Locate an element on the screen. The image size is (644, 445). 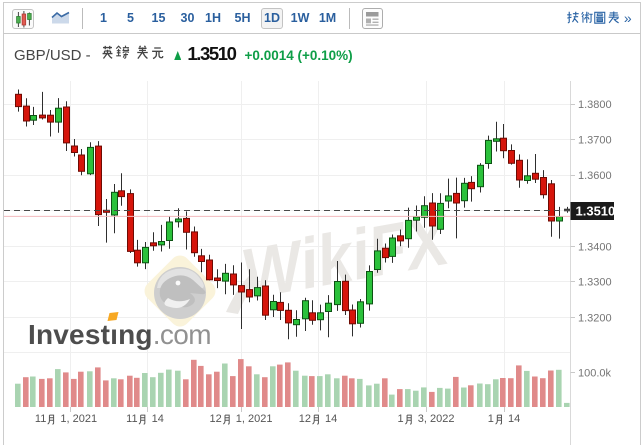
svg-text: 100.0k is located at coordinates (595, 374).